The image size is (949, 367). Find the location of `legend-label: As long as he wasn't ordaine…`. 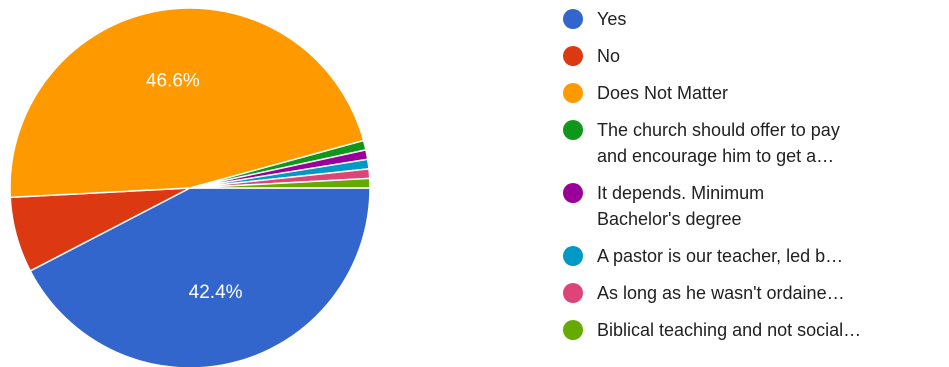

legend-label: As long as he wasn't ordaine… is located at coordinates (721, 293).